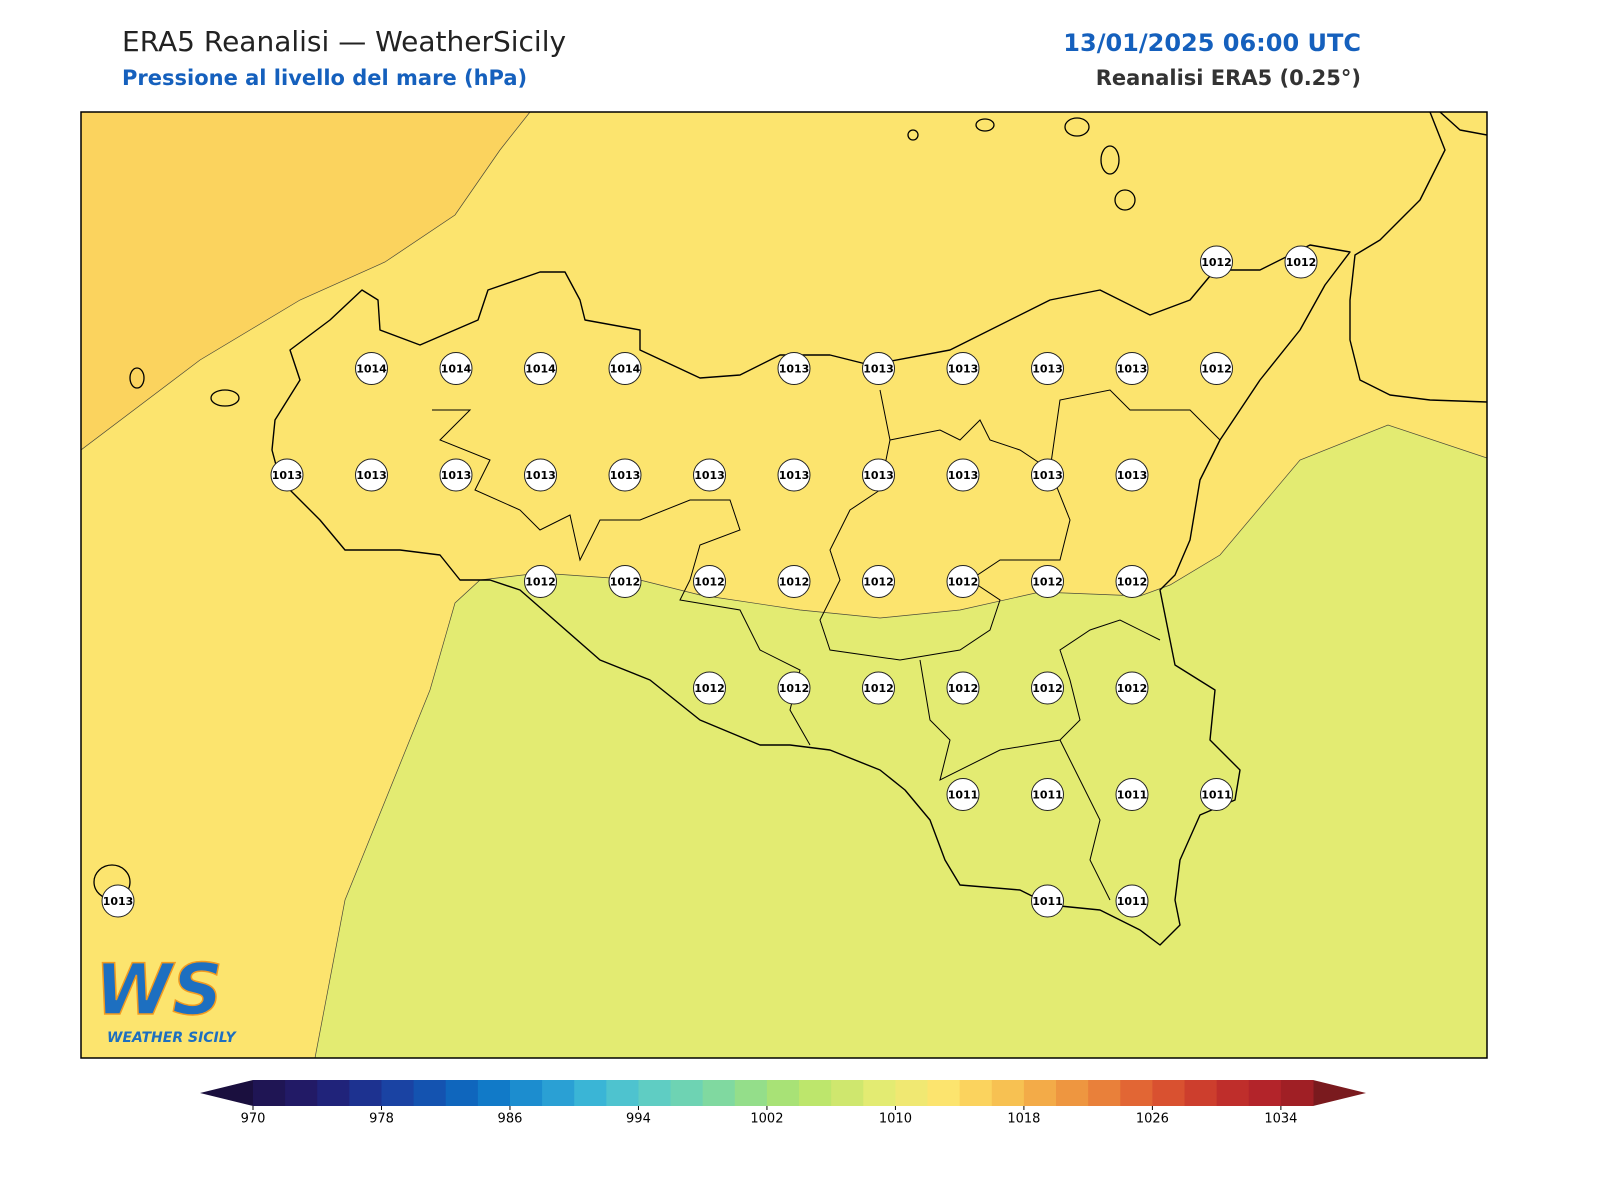 The width and height of the screenshot is (1600, 1204). Describe the element at coordinates (226, 1093) in the screenshot. I see `colorbar-extend-low` at that location.